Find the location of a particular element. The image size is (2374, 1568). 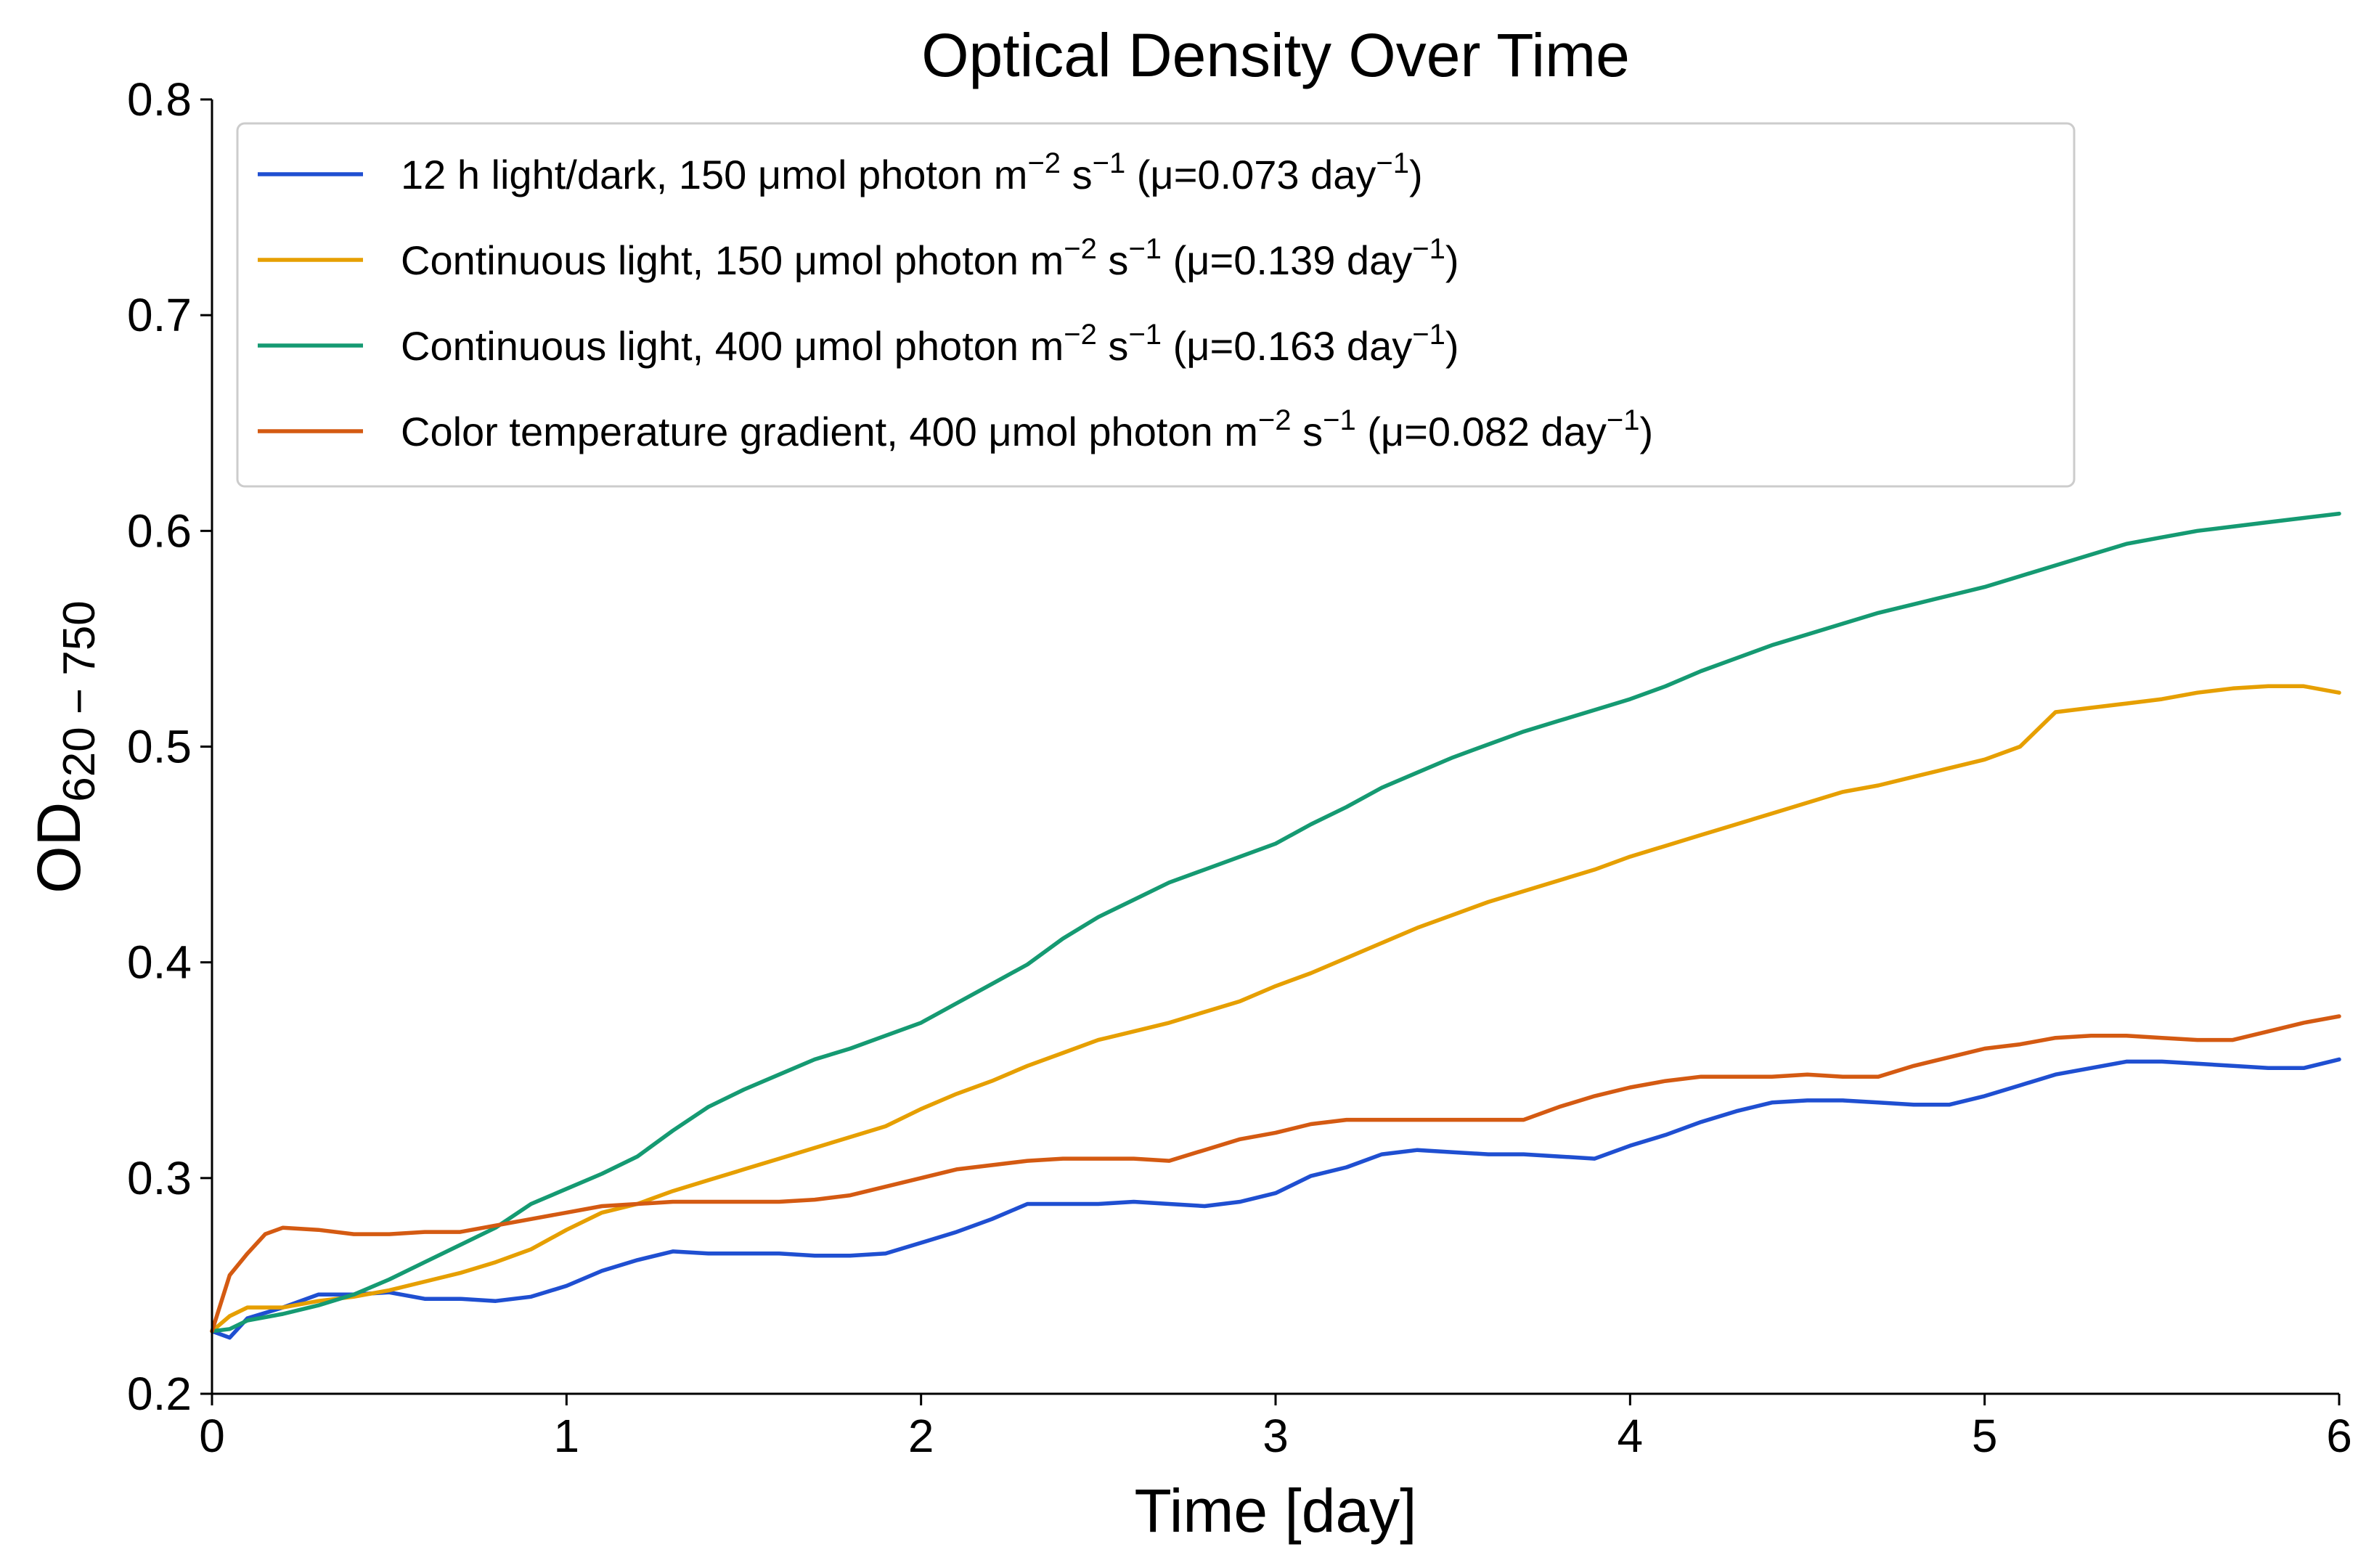

y-tick-label: 0.7 is located at coordinates (159, 315).